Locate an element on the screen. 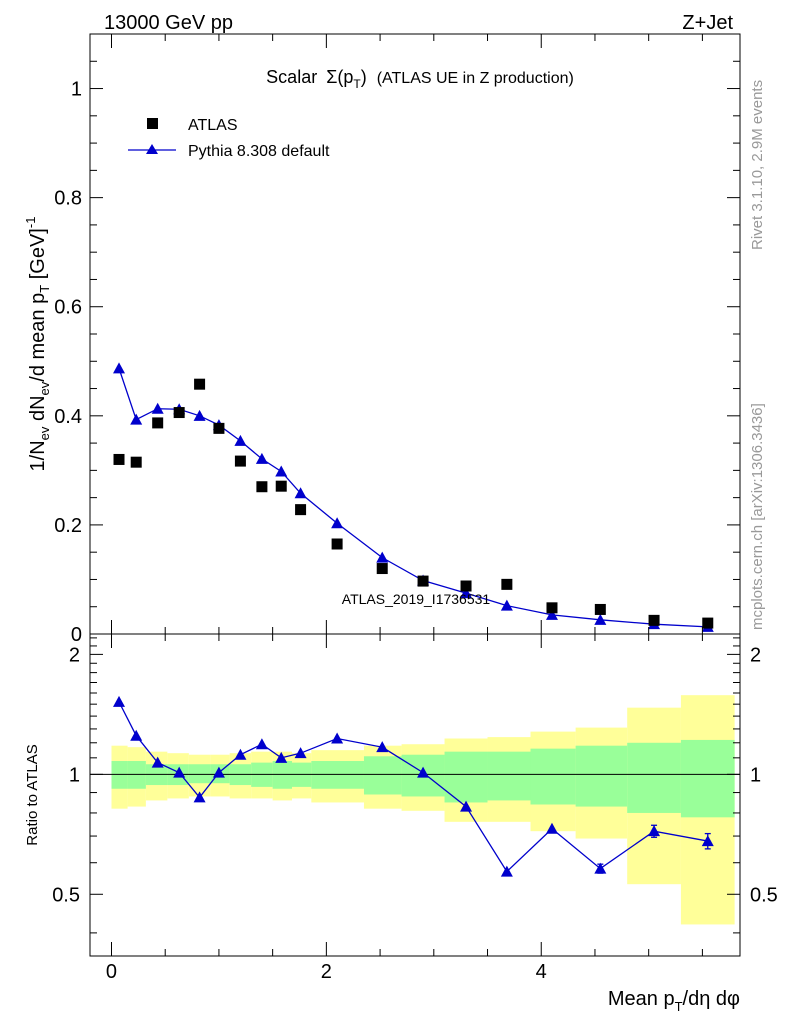 This screenshot has width=786, height=1029. title-close: ) is located at coordinates (364, 77).